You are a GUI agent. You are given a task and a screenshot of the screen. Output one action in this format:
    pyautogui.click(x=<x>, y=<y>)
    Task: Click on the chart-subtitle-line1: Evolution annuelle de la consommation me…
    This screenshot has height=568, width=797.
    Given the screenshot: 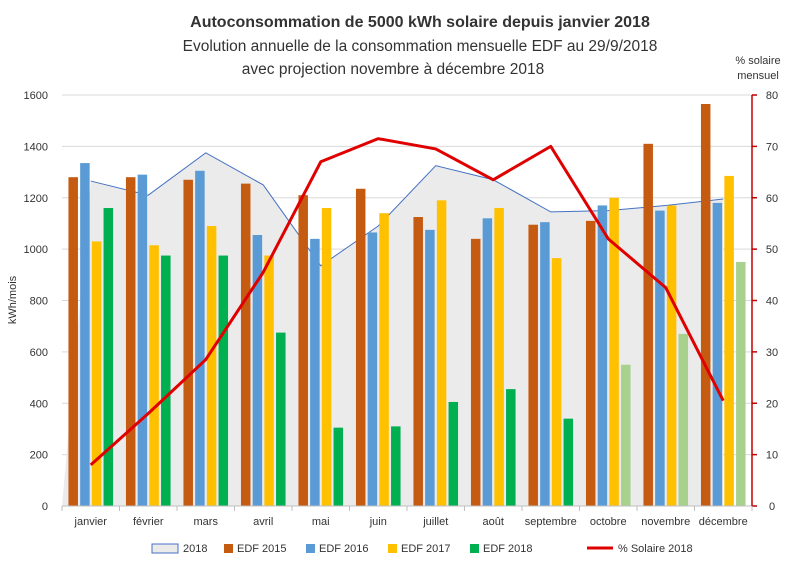 What is the action you would take?
    pyautogui.click(x=420, y=46)
    